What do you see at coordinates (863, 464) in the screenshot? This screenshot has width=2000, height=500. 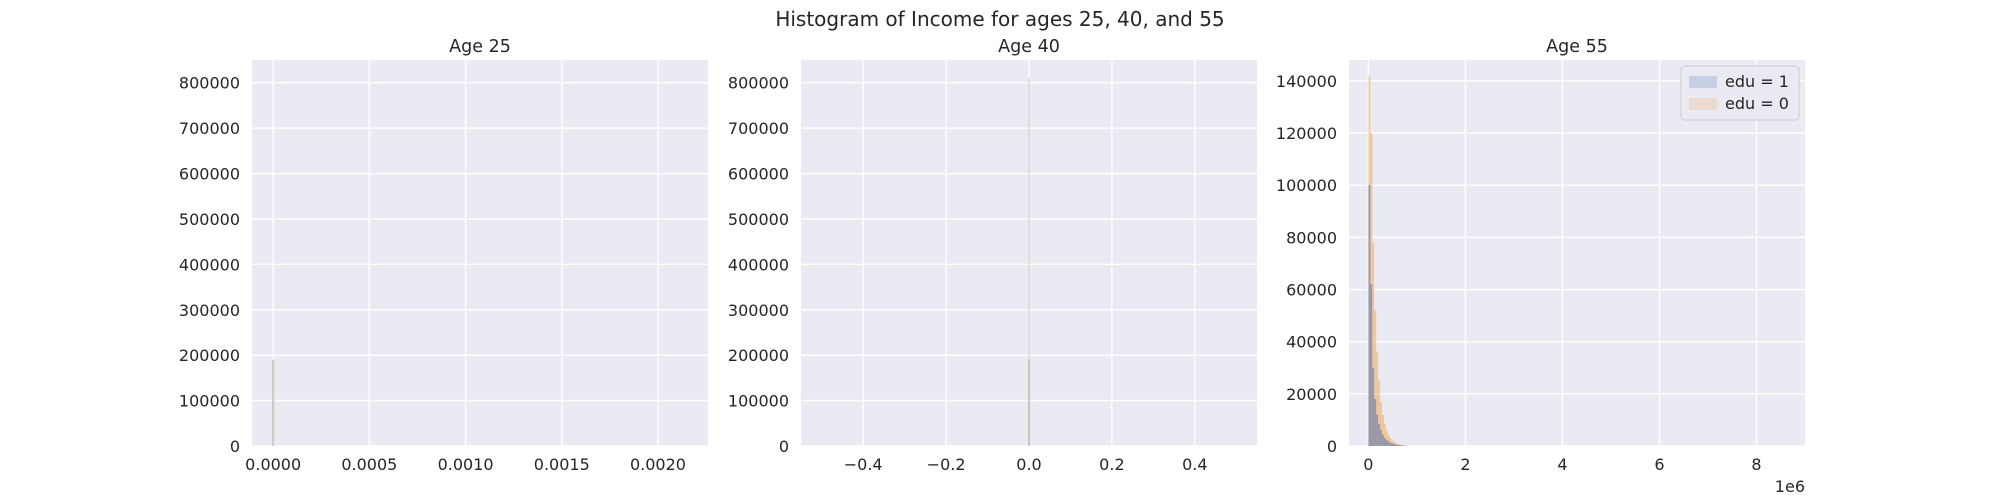 I see `x-tick-label: −0.4` at bounding box center [863, 464].